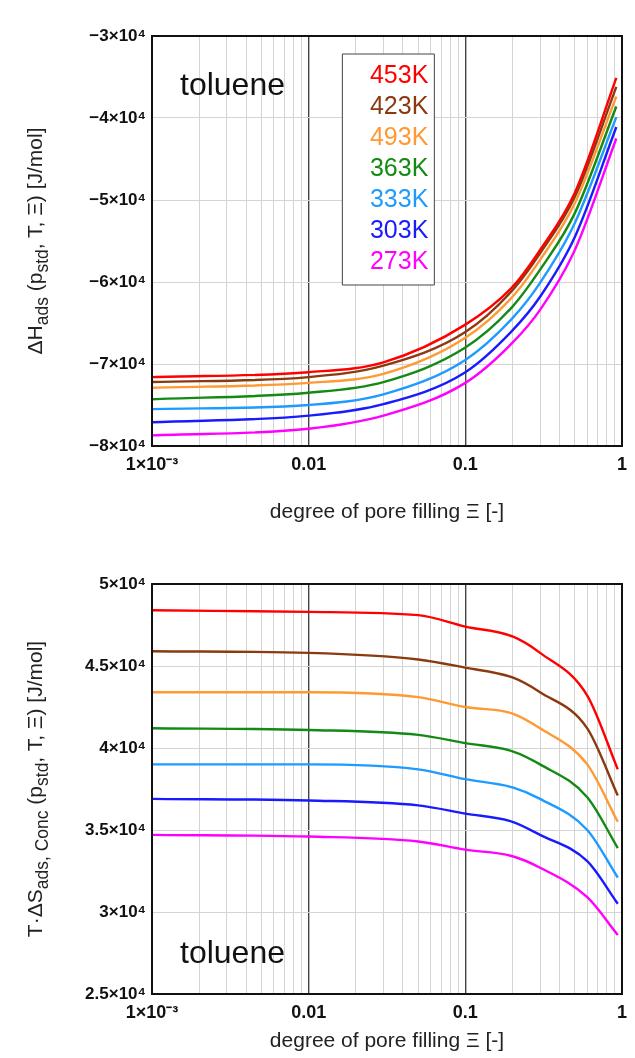  I want to click on y-tick-label: 3.5×10⁴, so click(115, 829).